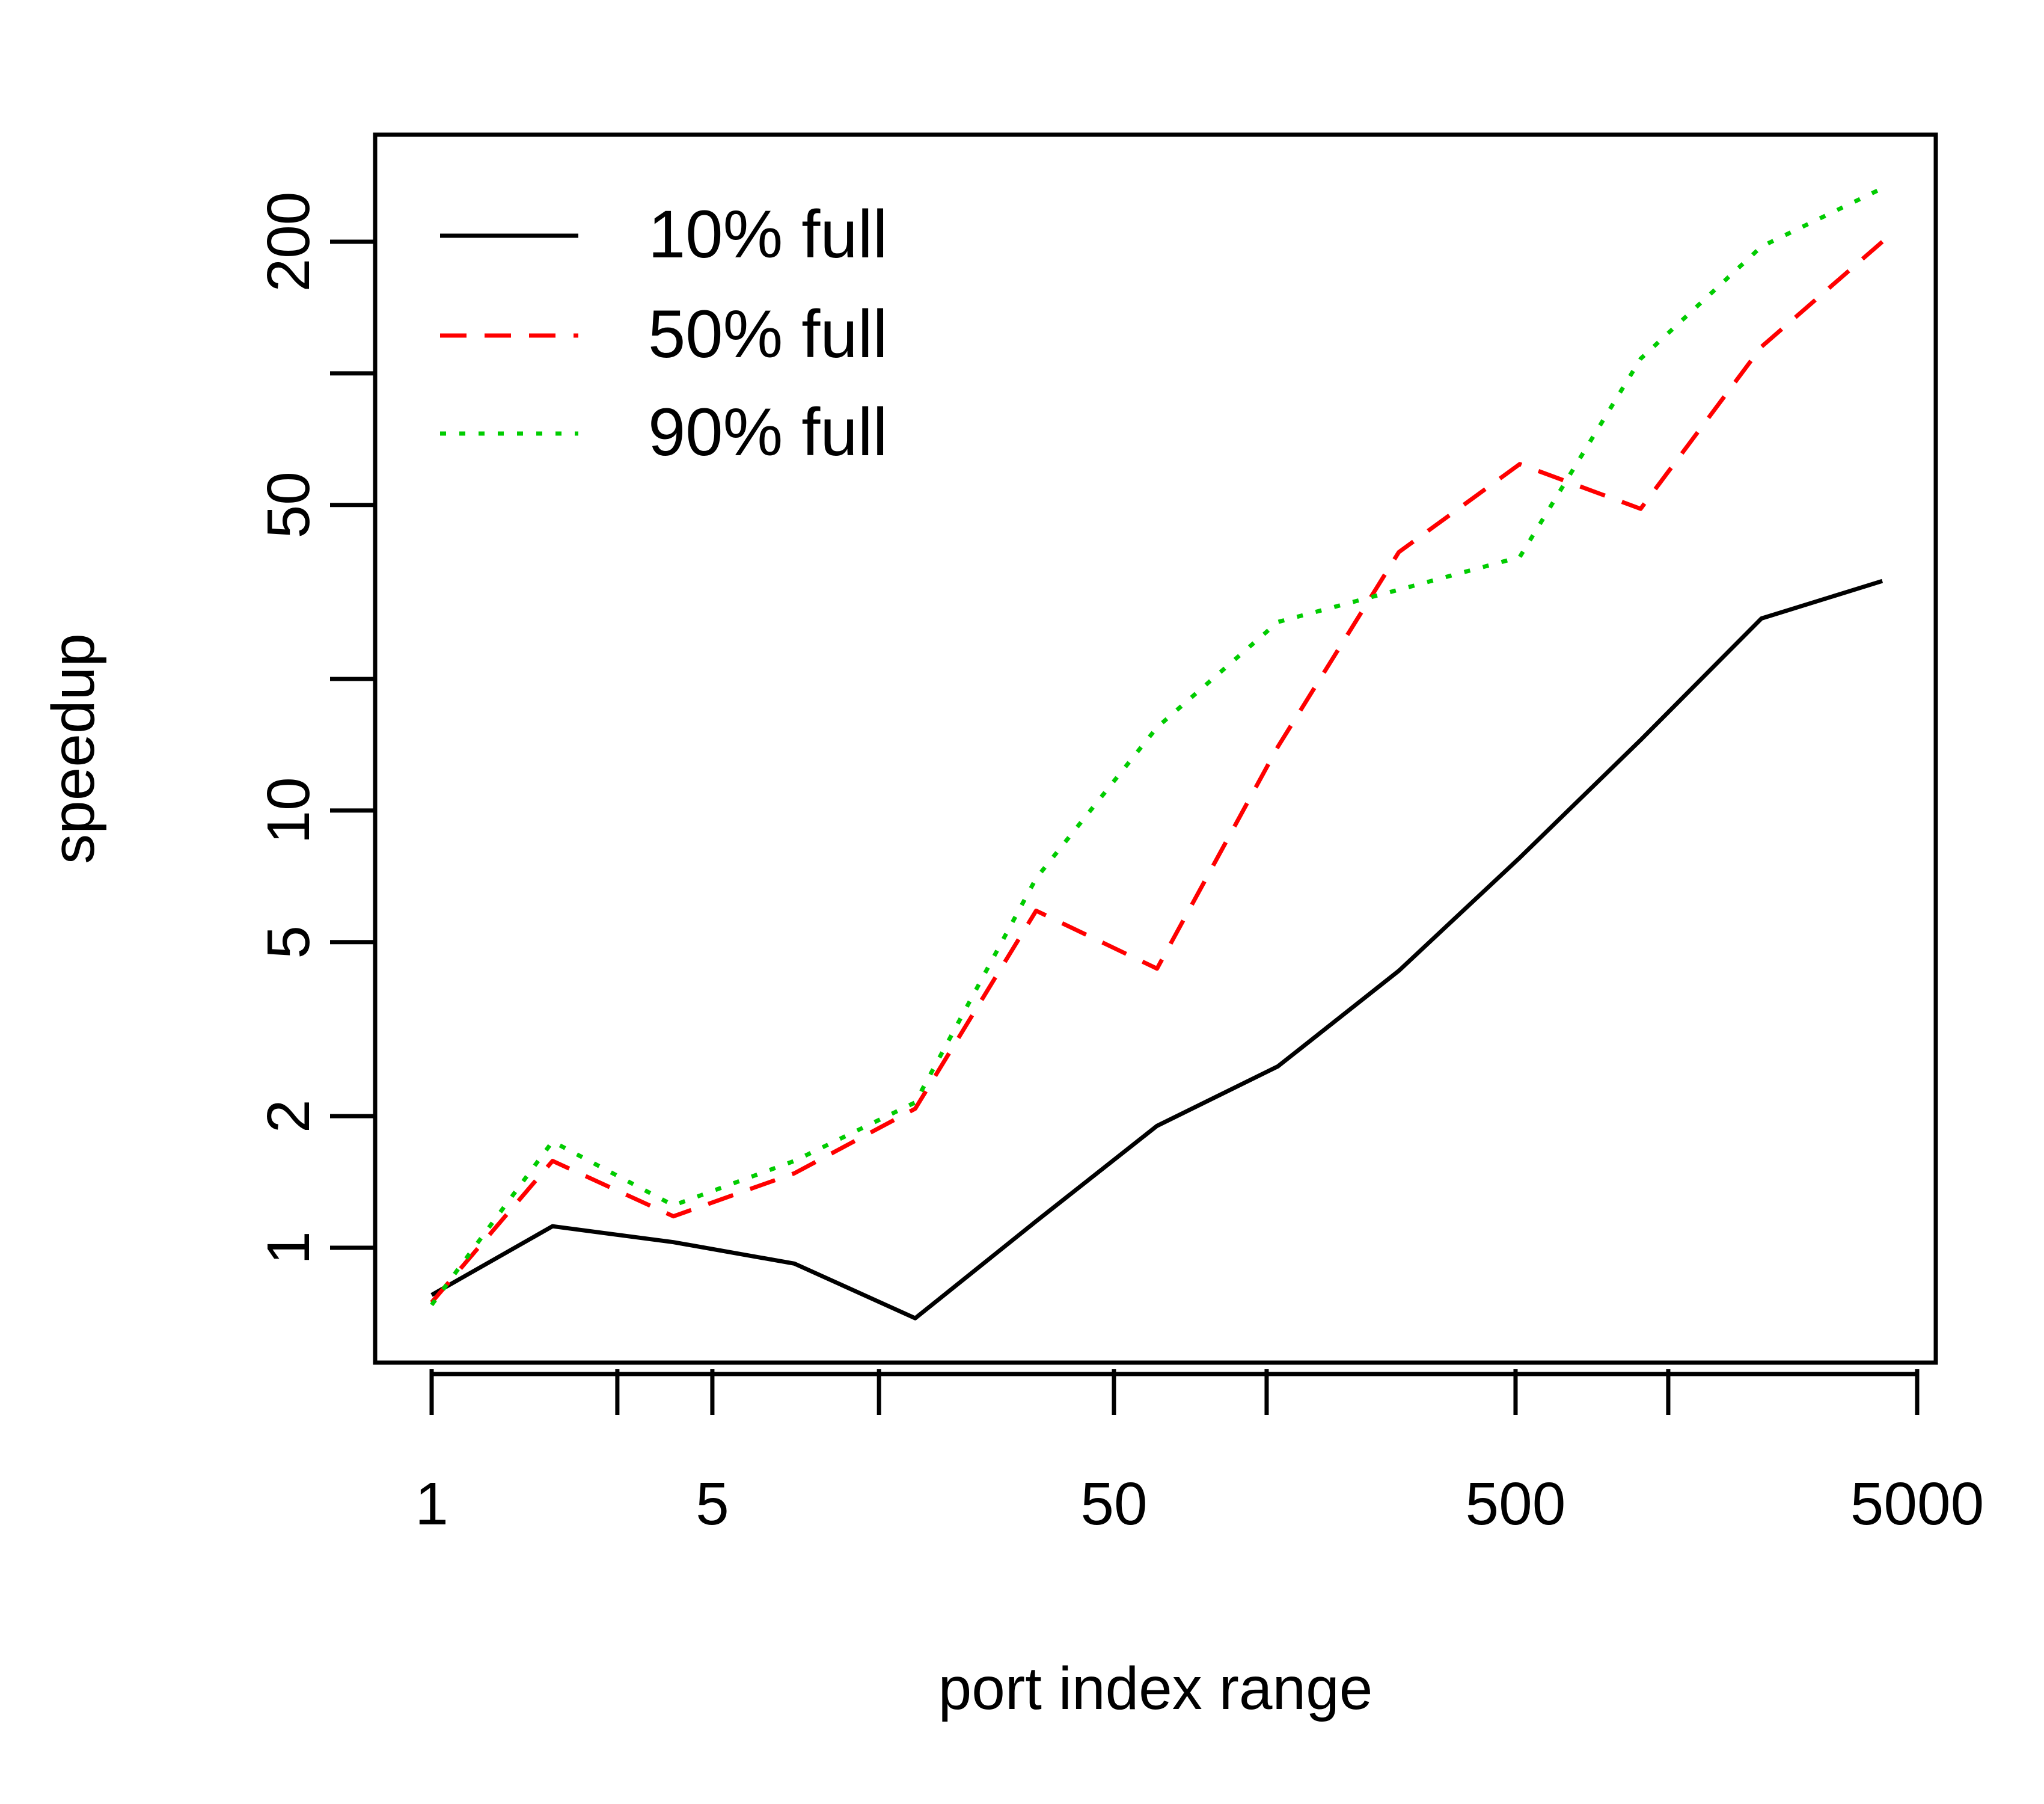 This screenshot has width=2044, height=1804. Describe the element at coordinates (1155, 1689) in the screenshot. I see `x-axis-label: port index range` at that location.